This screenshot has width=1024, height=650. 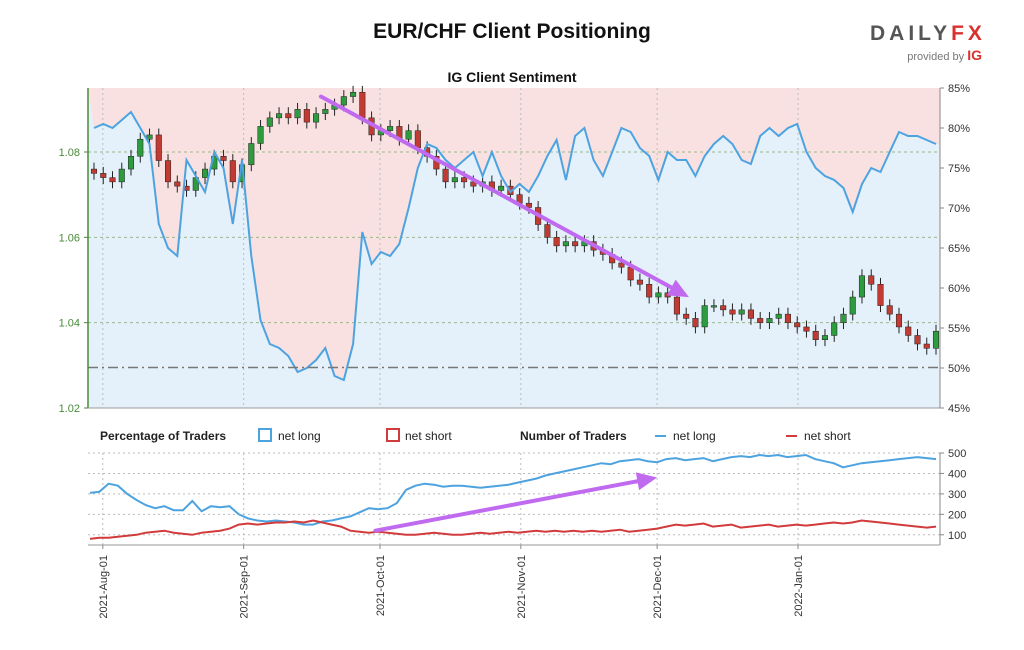 What do you see at coordinates (959, 289) in the screenshot?
I see `percent-tick-label: 60%` at bounding box center [959, 289].